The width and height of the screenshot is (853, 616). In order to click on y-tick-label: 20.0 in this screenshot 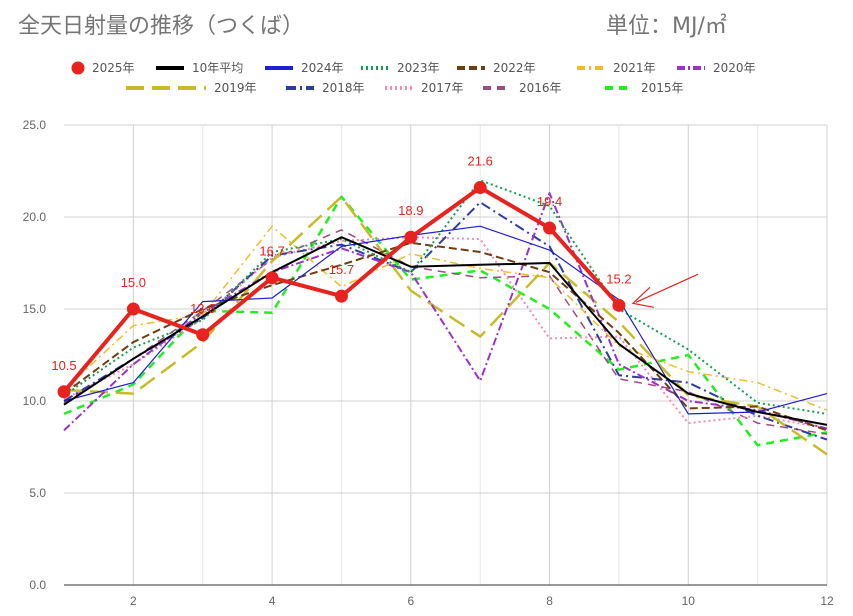, I will do `click(35, 217)`.